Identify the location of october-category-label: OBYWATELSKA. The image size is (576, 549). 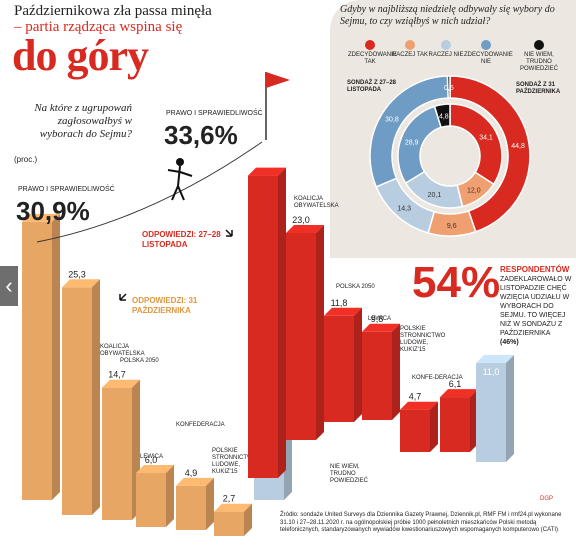
(122, 354).